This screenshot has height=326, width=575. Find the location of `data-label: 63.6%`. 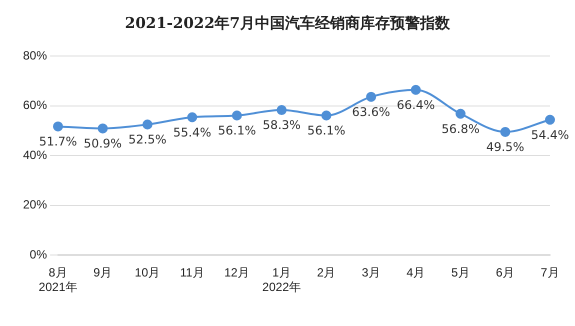

data-label: 63.6% is located at coordinates (371, 111).